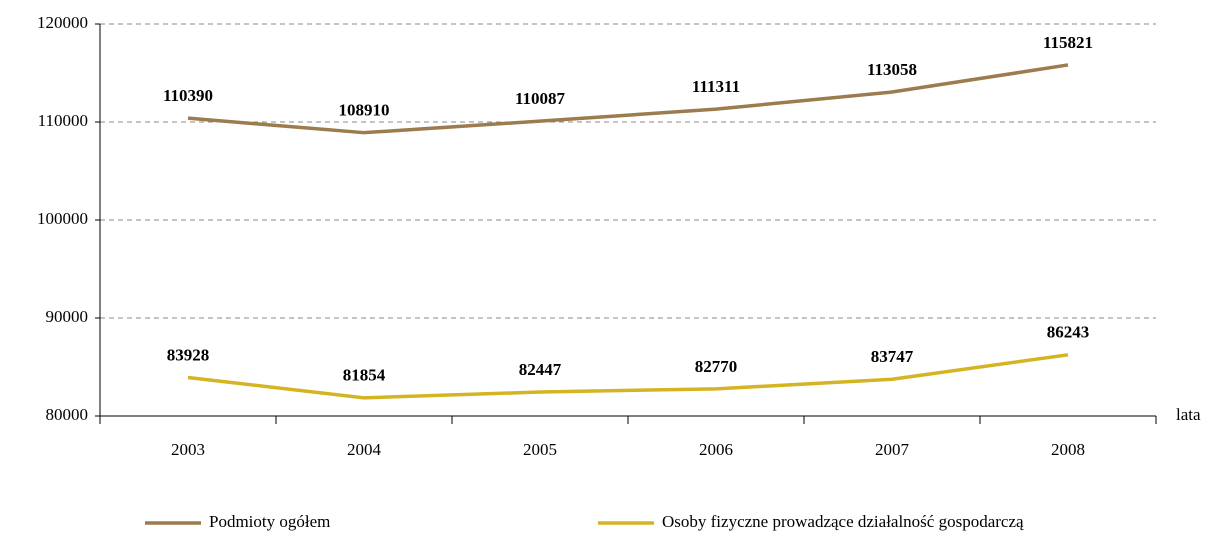 The width and height of the screenshot is (1222, 541). I want to click on data-label: 83747, so click(892, 356).